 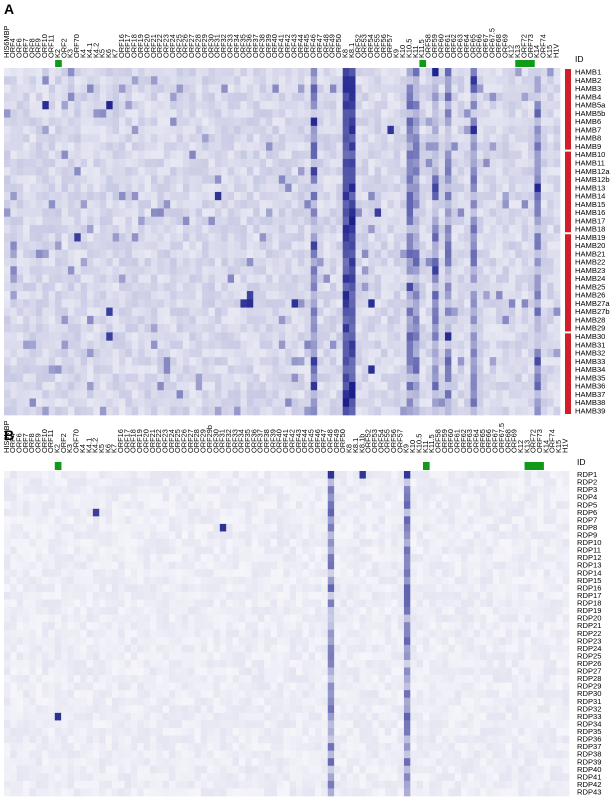 I want to click on column-label: ORF44, so click(x=304, y=441).